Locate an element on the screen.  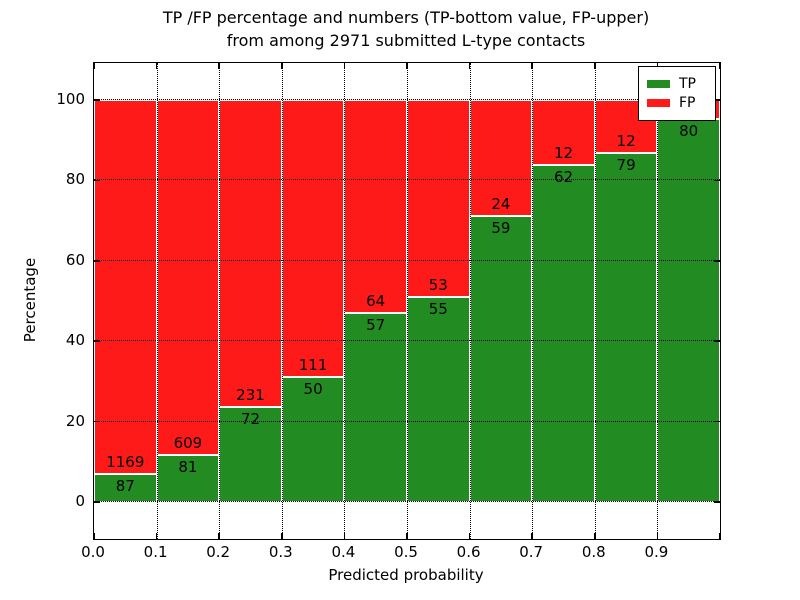
tp-count-label: 87 is located at coordinates (125, 486).